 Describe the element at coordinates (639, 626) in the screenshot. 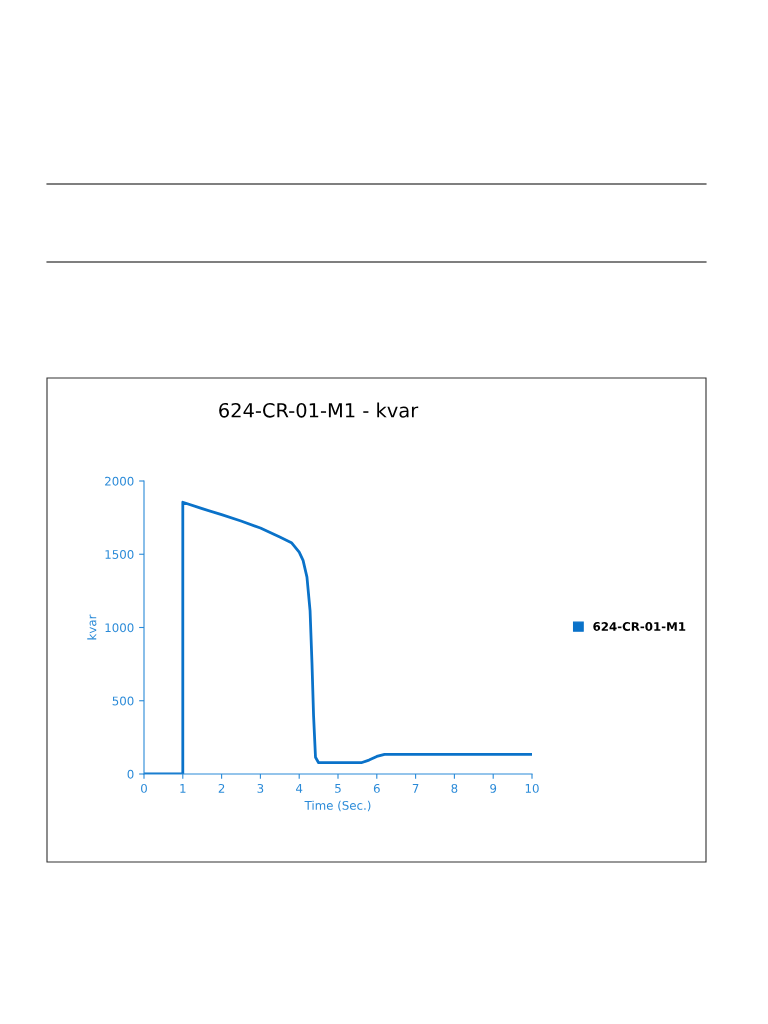

I see `legend-label: 624-CR-01-M1` at that location.